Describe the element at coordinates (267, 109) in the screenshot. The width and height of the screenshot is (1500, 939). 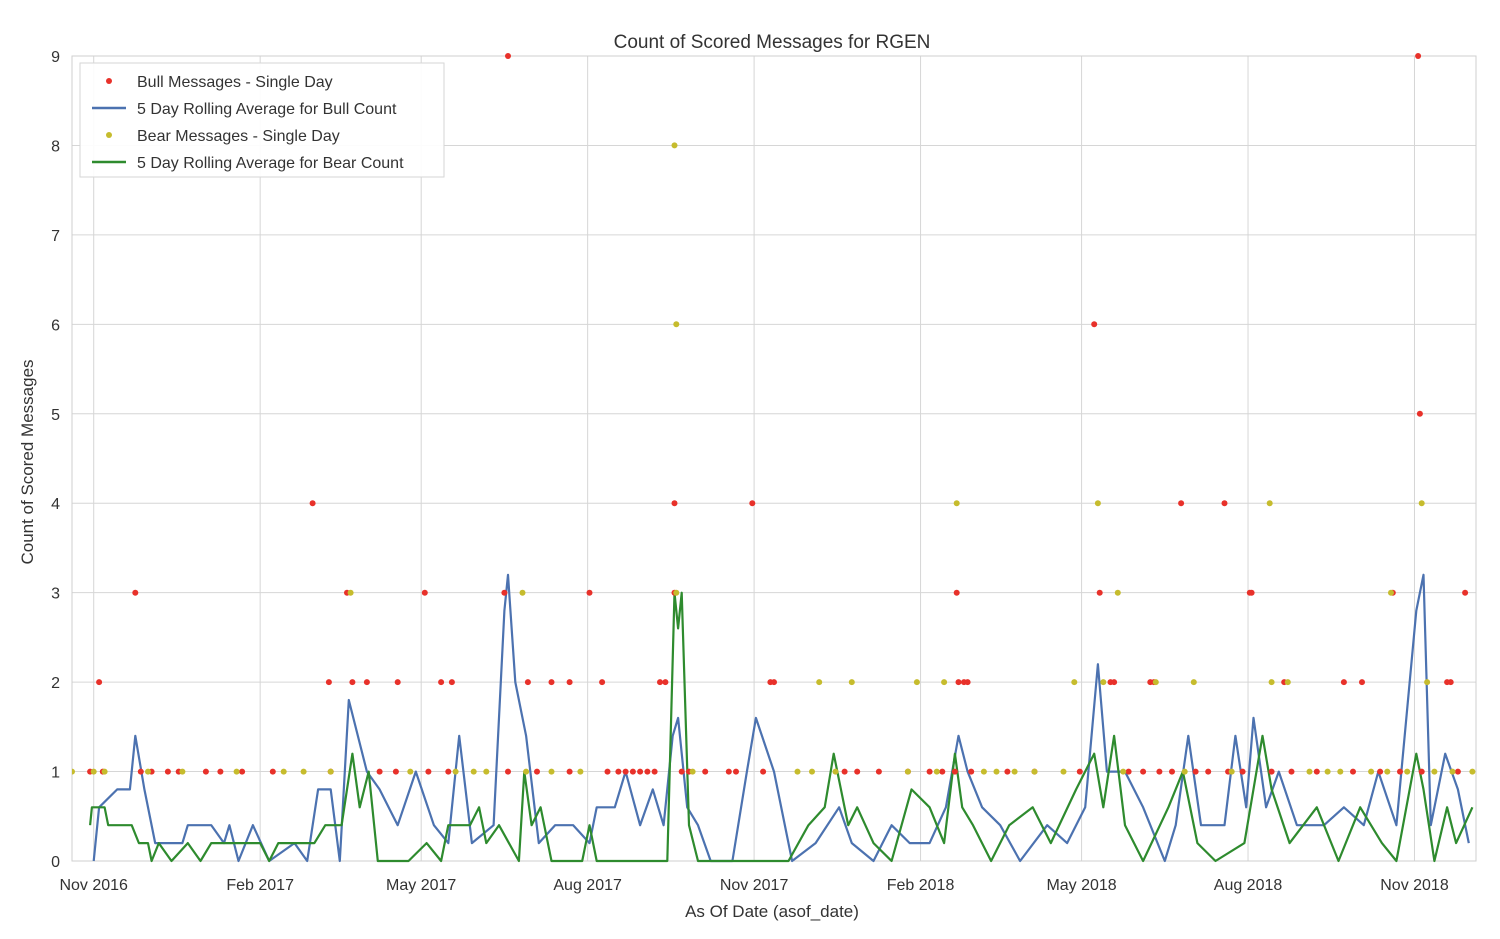
I see `legend-label: 5 Day Rolling Average for Bull Count` at that location.